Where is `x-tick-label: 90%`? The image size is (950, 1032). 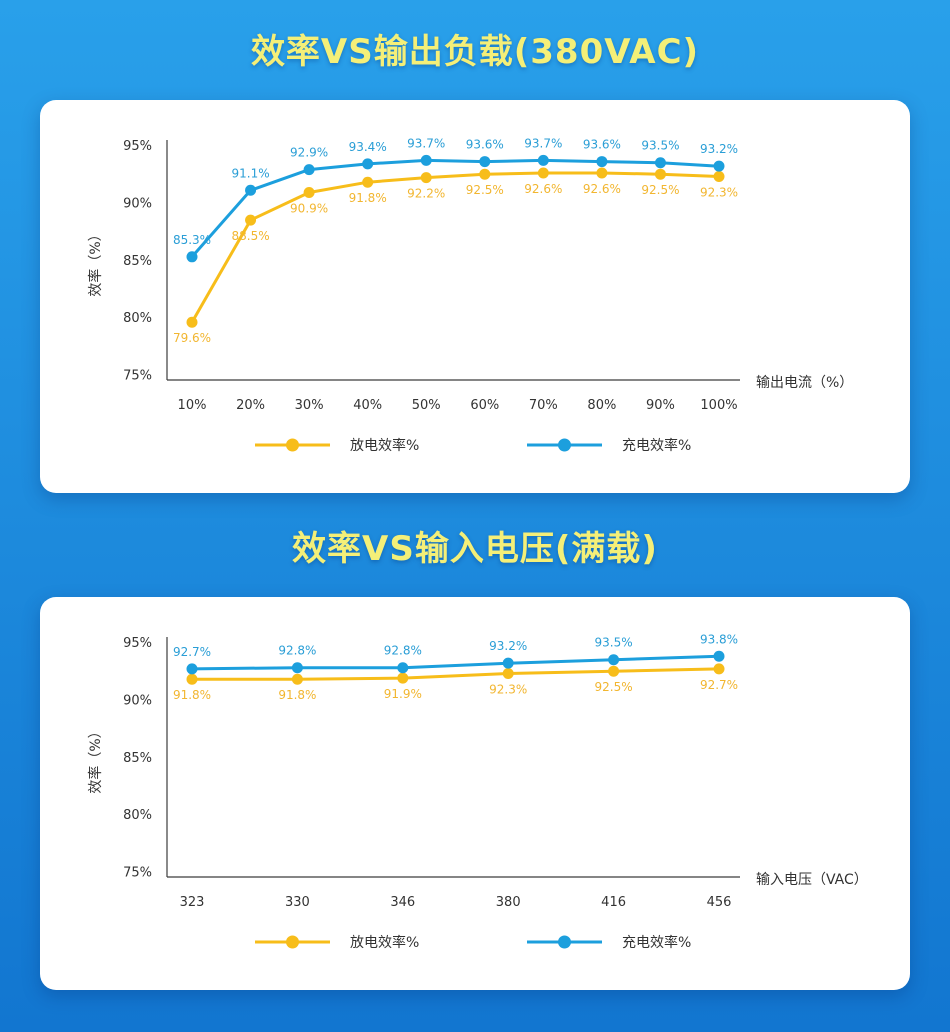 x-tick-label: 90% is located at coordinates (660, 405).